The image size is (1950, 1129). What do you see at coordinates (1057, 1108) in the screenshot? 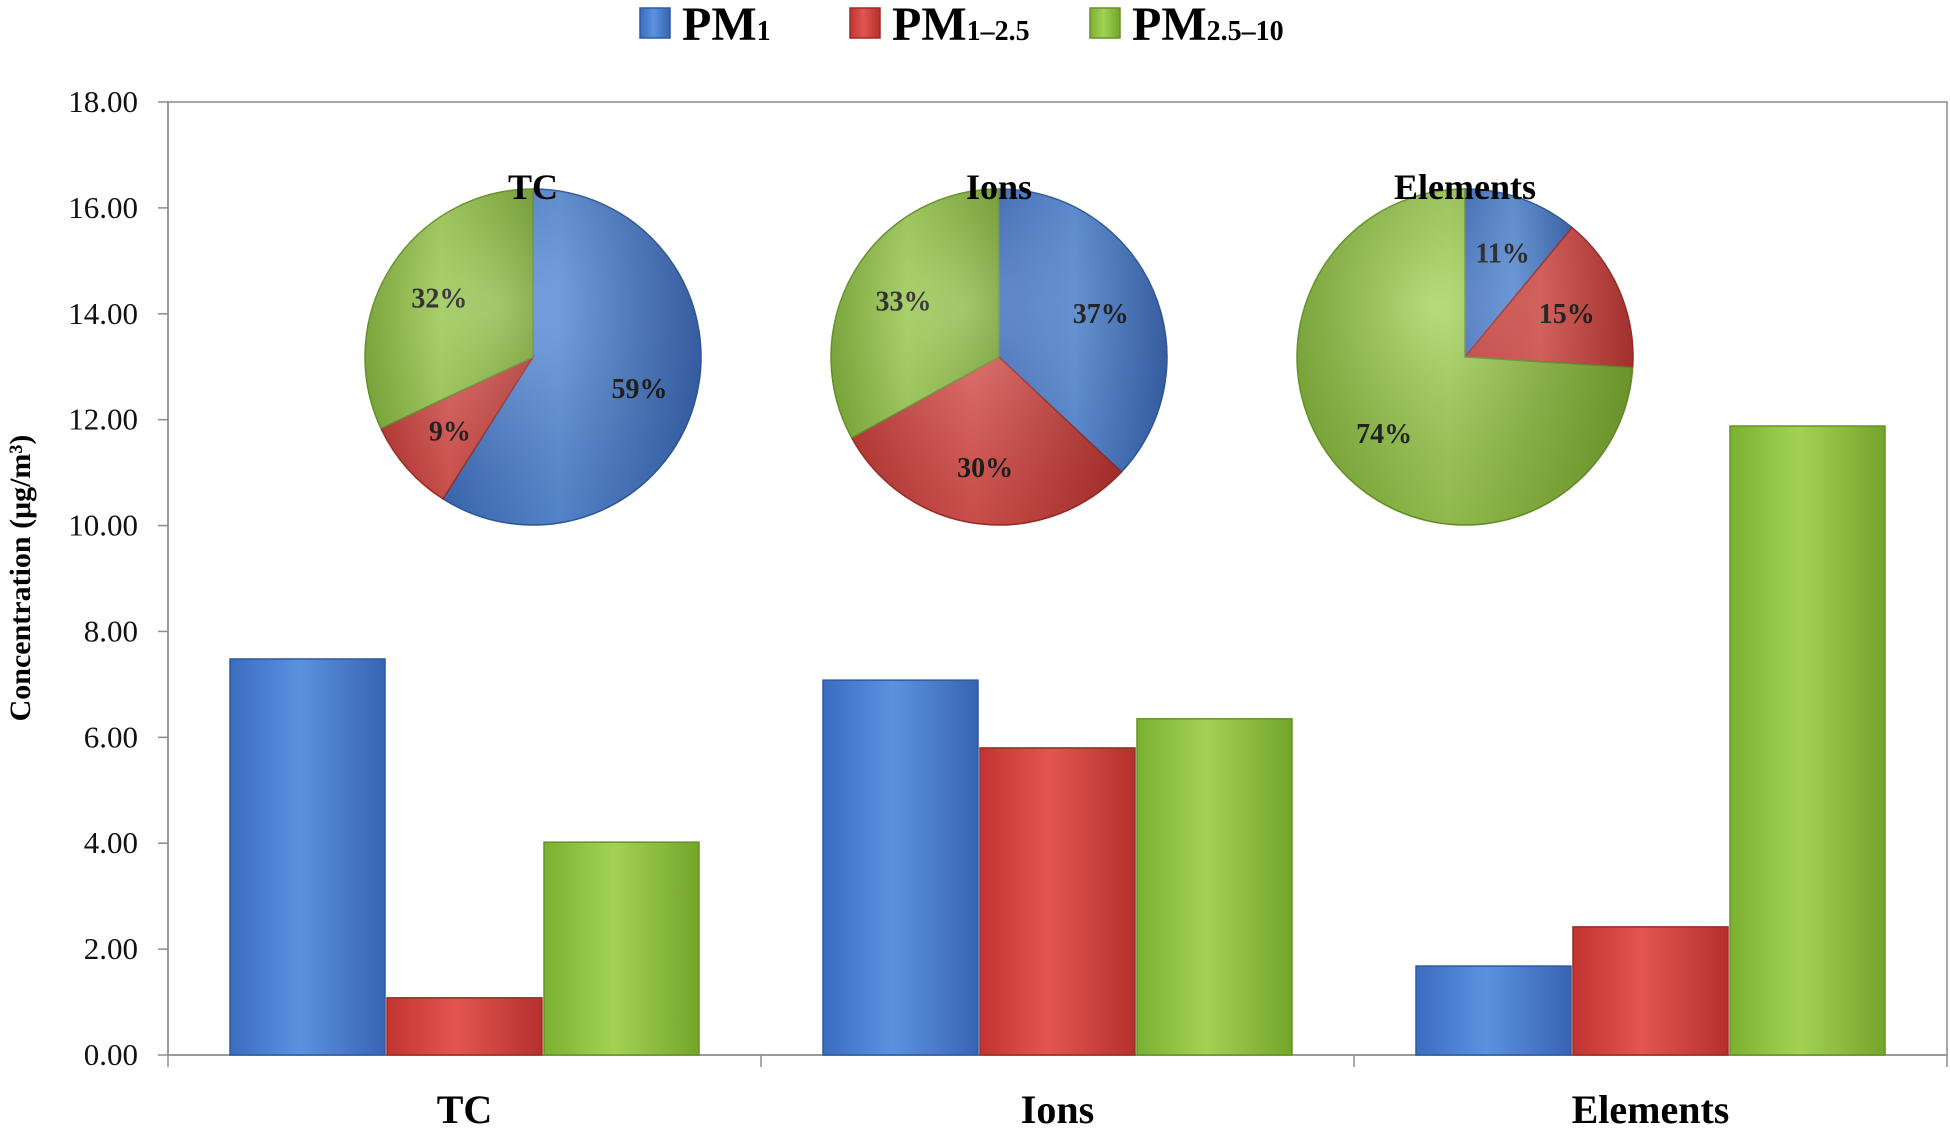
I see `x-category-label: Ions` at bounding box center [1057, 1108].